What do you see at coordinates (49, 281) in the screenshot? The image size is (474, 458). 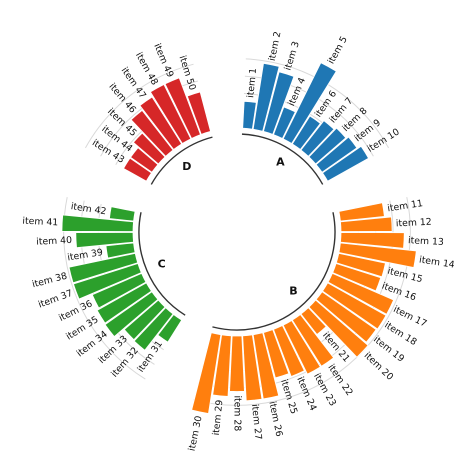 I see `category-label: item 38` at bounding box center [49, 281].